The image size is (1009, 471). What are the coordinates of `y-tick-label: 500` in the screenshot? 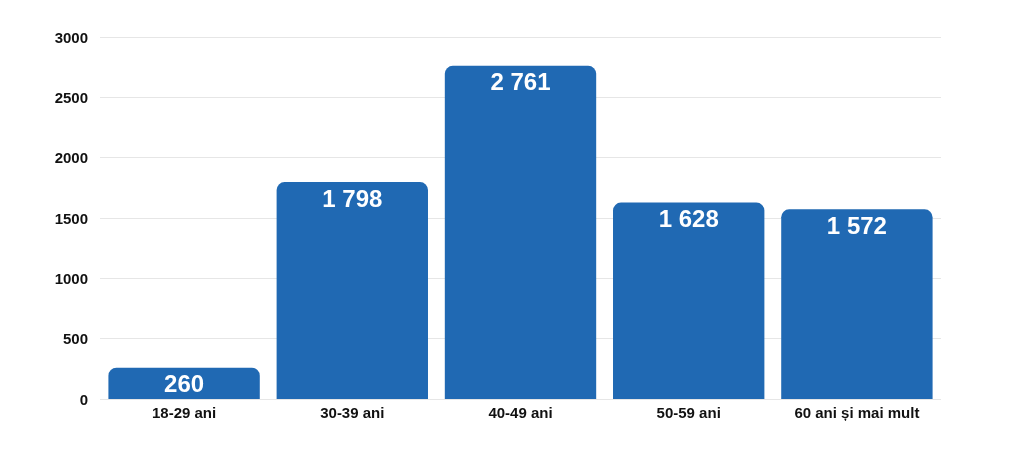 It's located at (75, 339).